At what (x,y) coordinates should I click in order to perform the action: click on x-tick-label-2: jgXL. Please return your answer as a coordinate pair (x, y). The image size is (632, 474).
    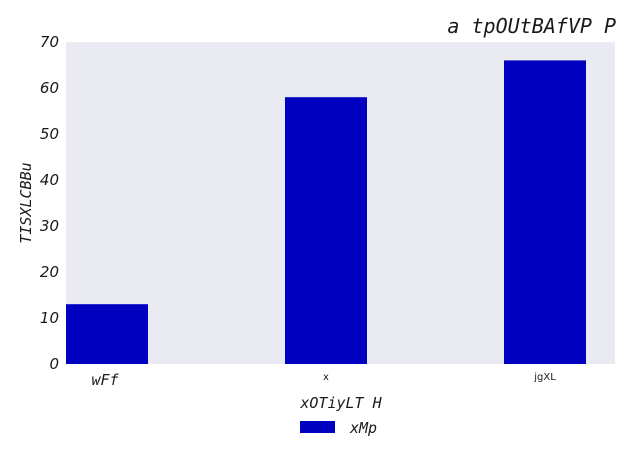
    Looking at the image, I should click on (544, 377).